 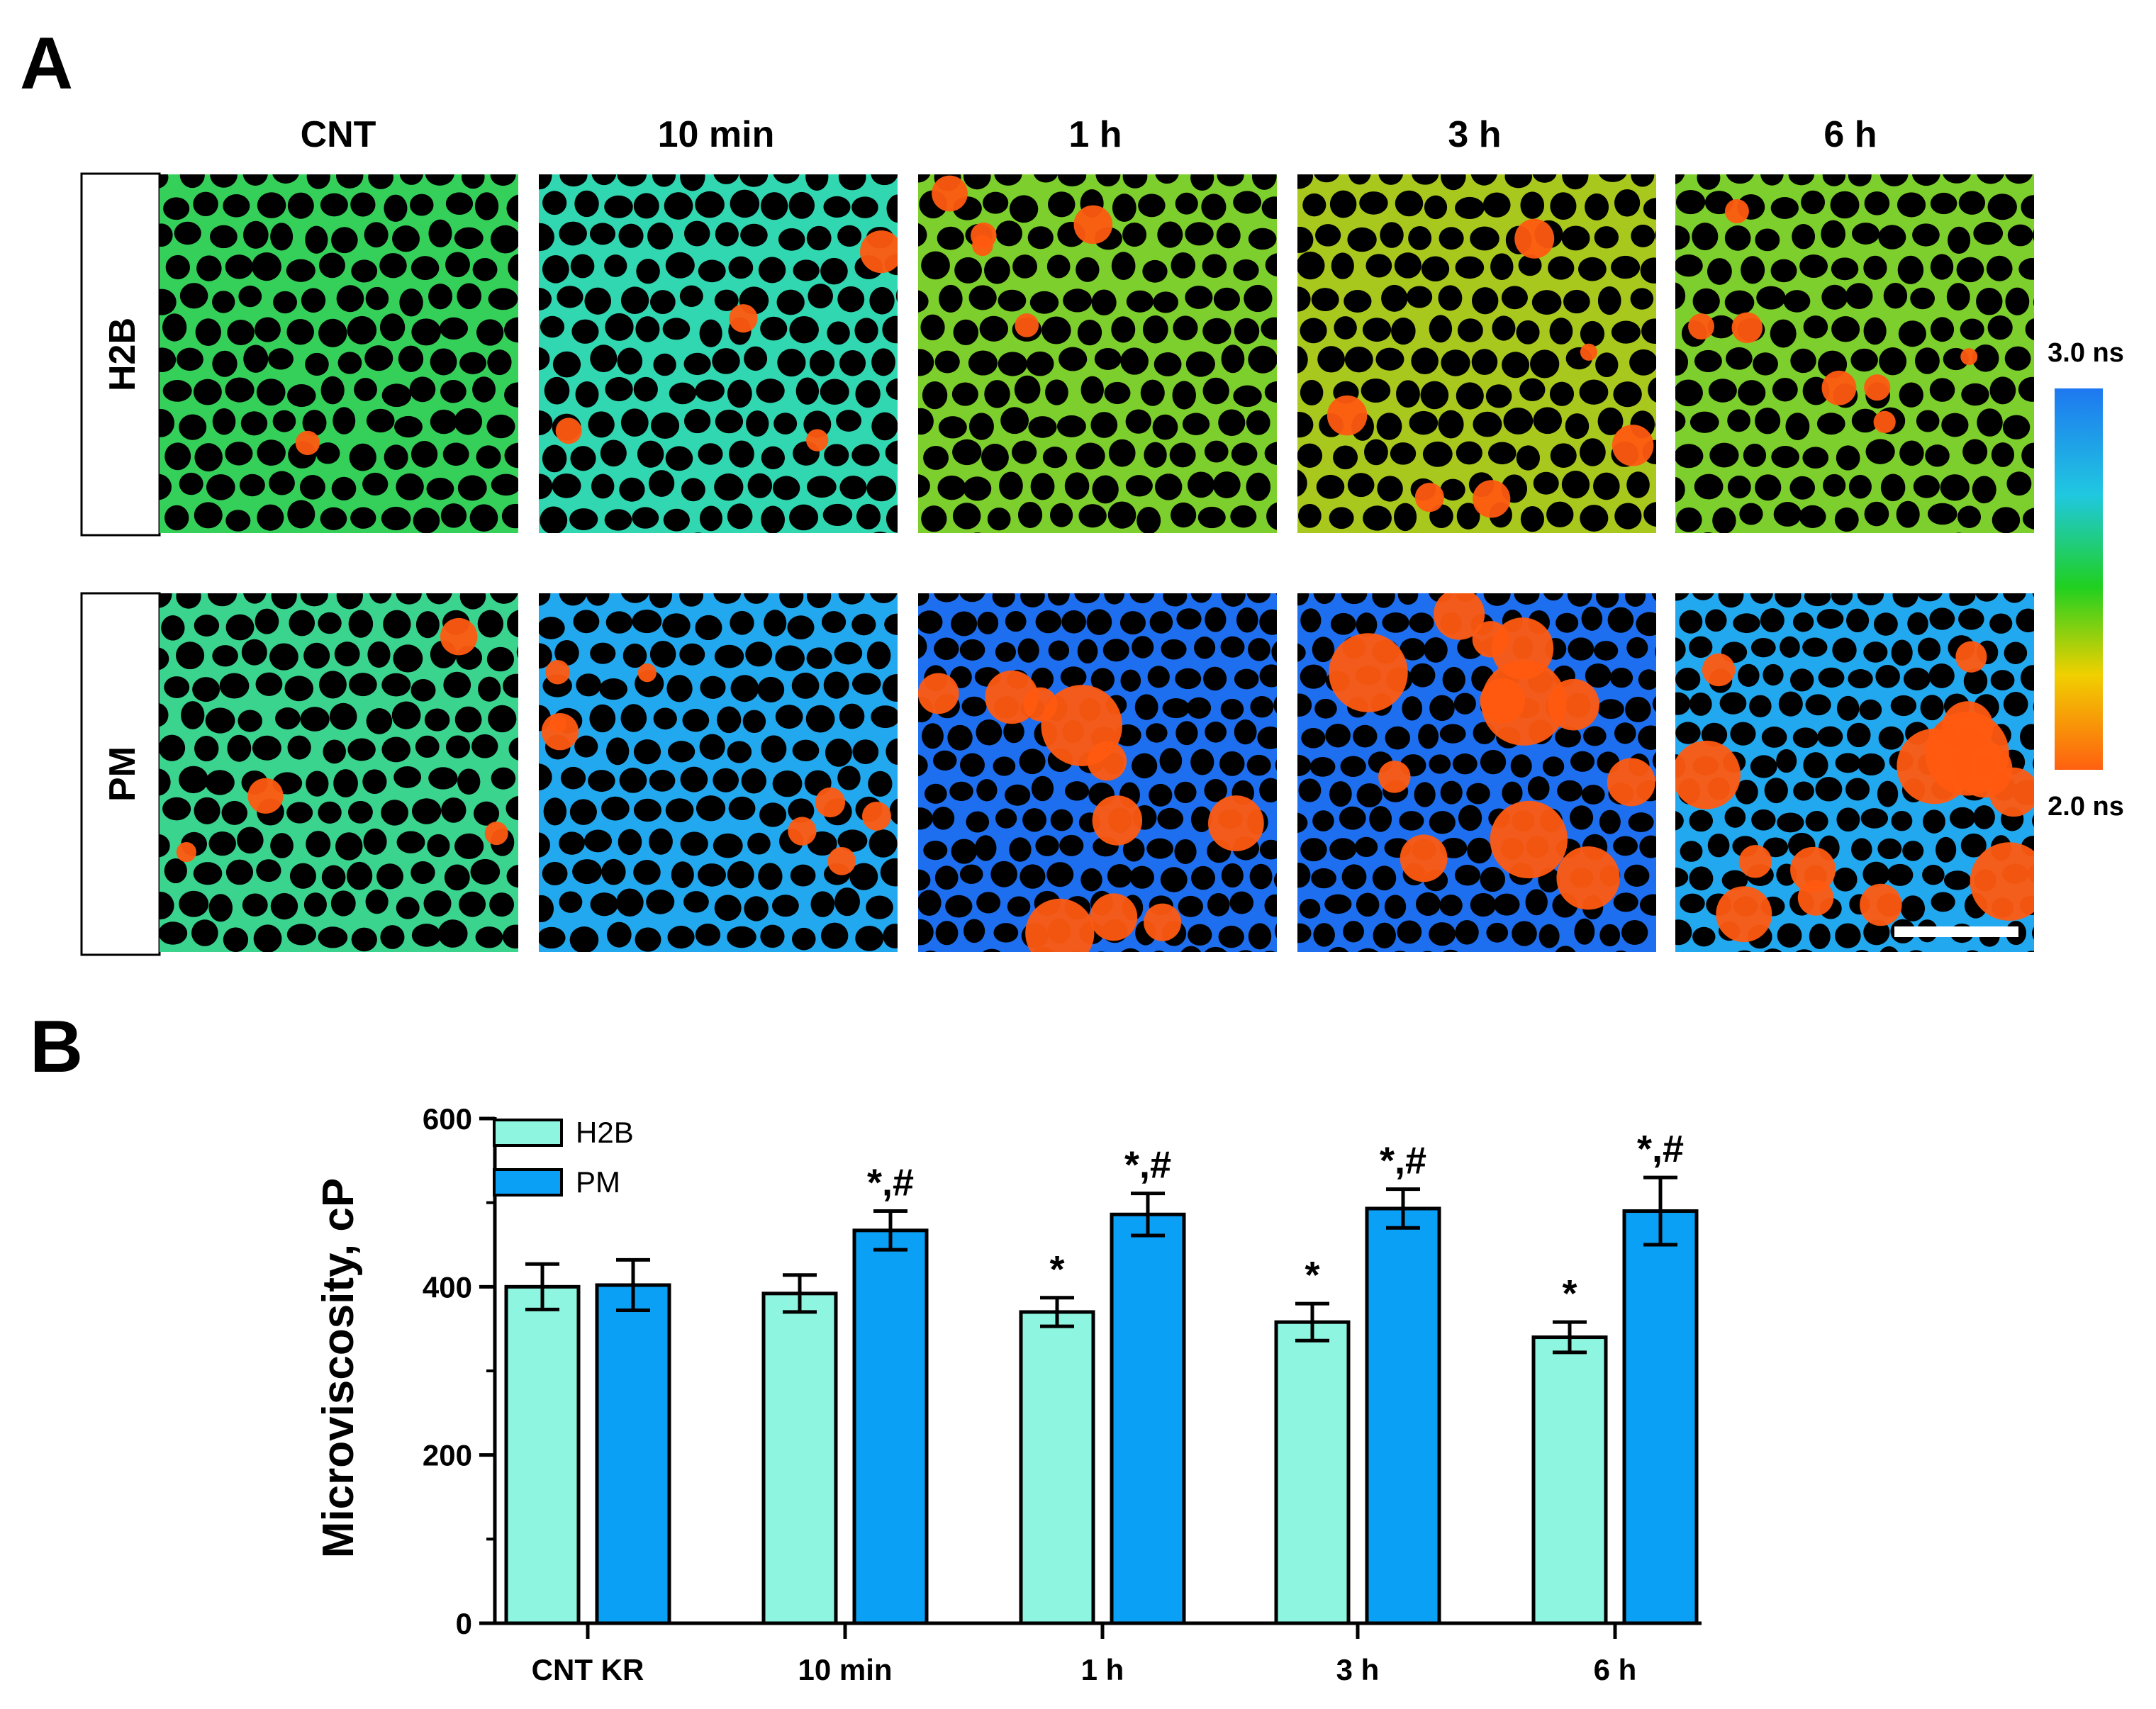 What do you see at coordinates (464, 1623) in the screenshot?
I see `y-tick-label-0: 0` at bounding box center [464, 1623].